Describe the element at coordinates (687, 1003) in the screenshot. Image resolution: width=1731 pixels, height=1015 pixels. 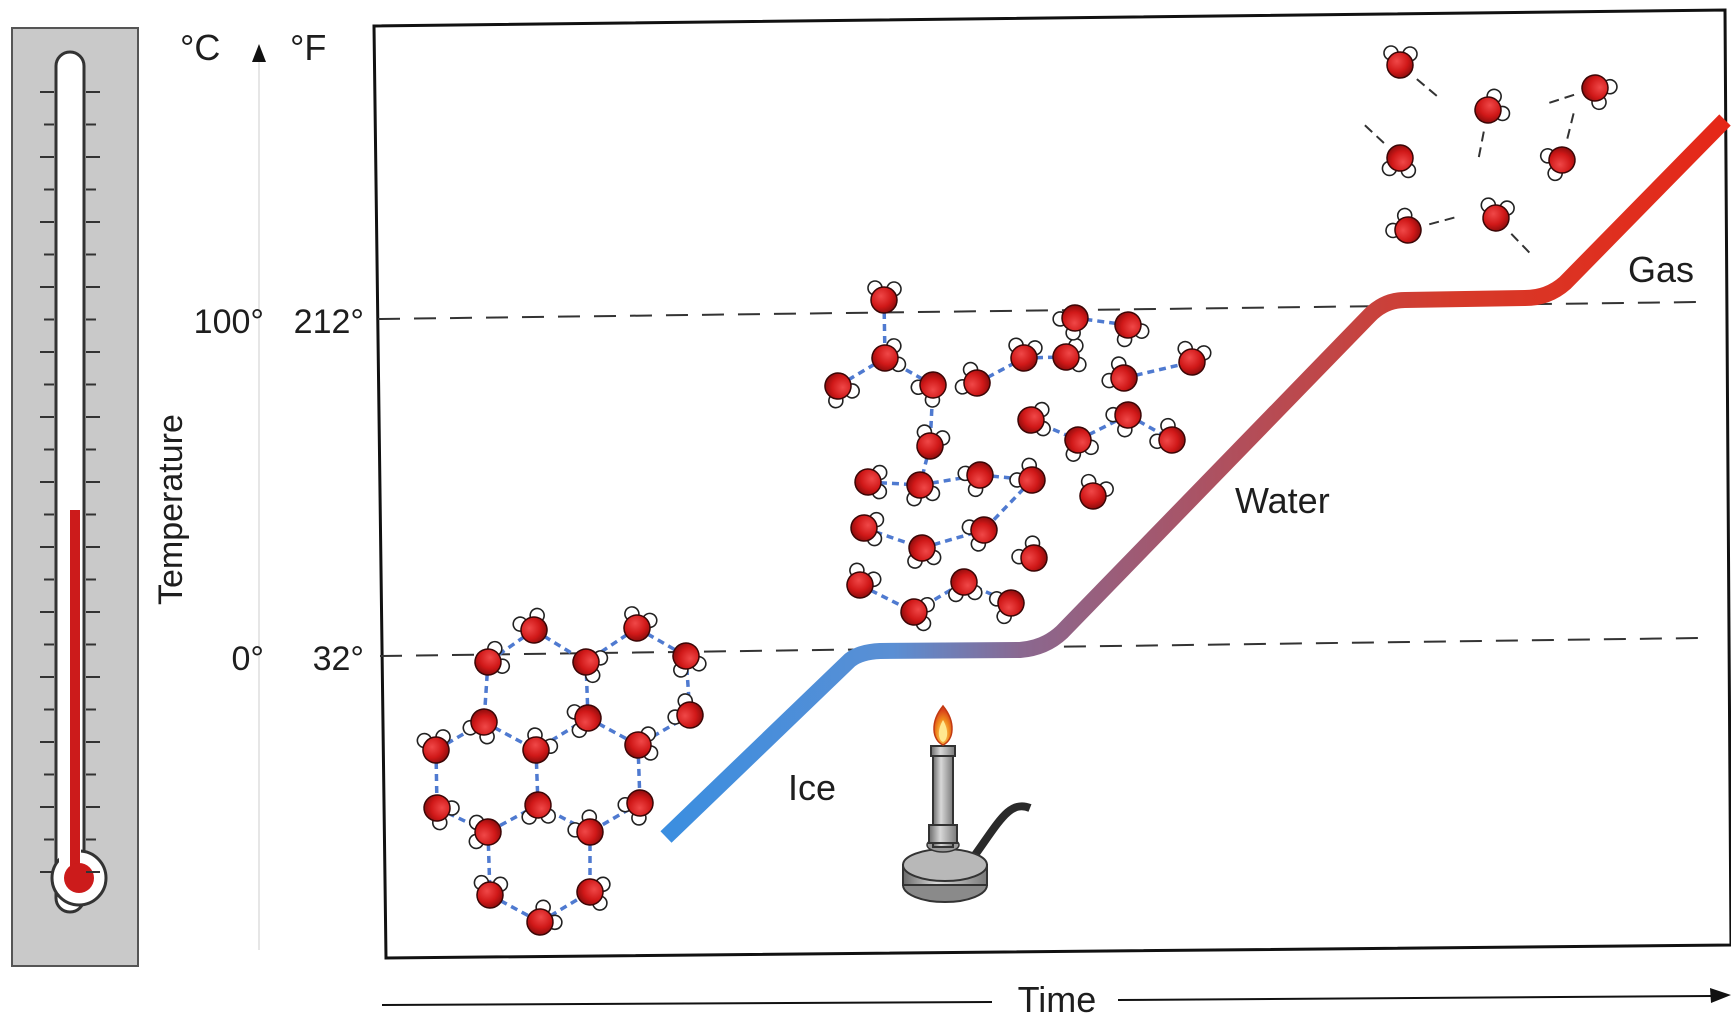
I see `time-axis-line-left` at that location.